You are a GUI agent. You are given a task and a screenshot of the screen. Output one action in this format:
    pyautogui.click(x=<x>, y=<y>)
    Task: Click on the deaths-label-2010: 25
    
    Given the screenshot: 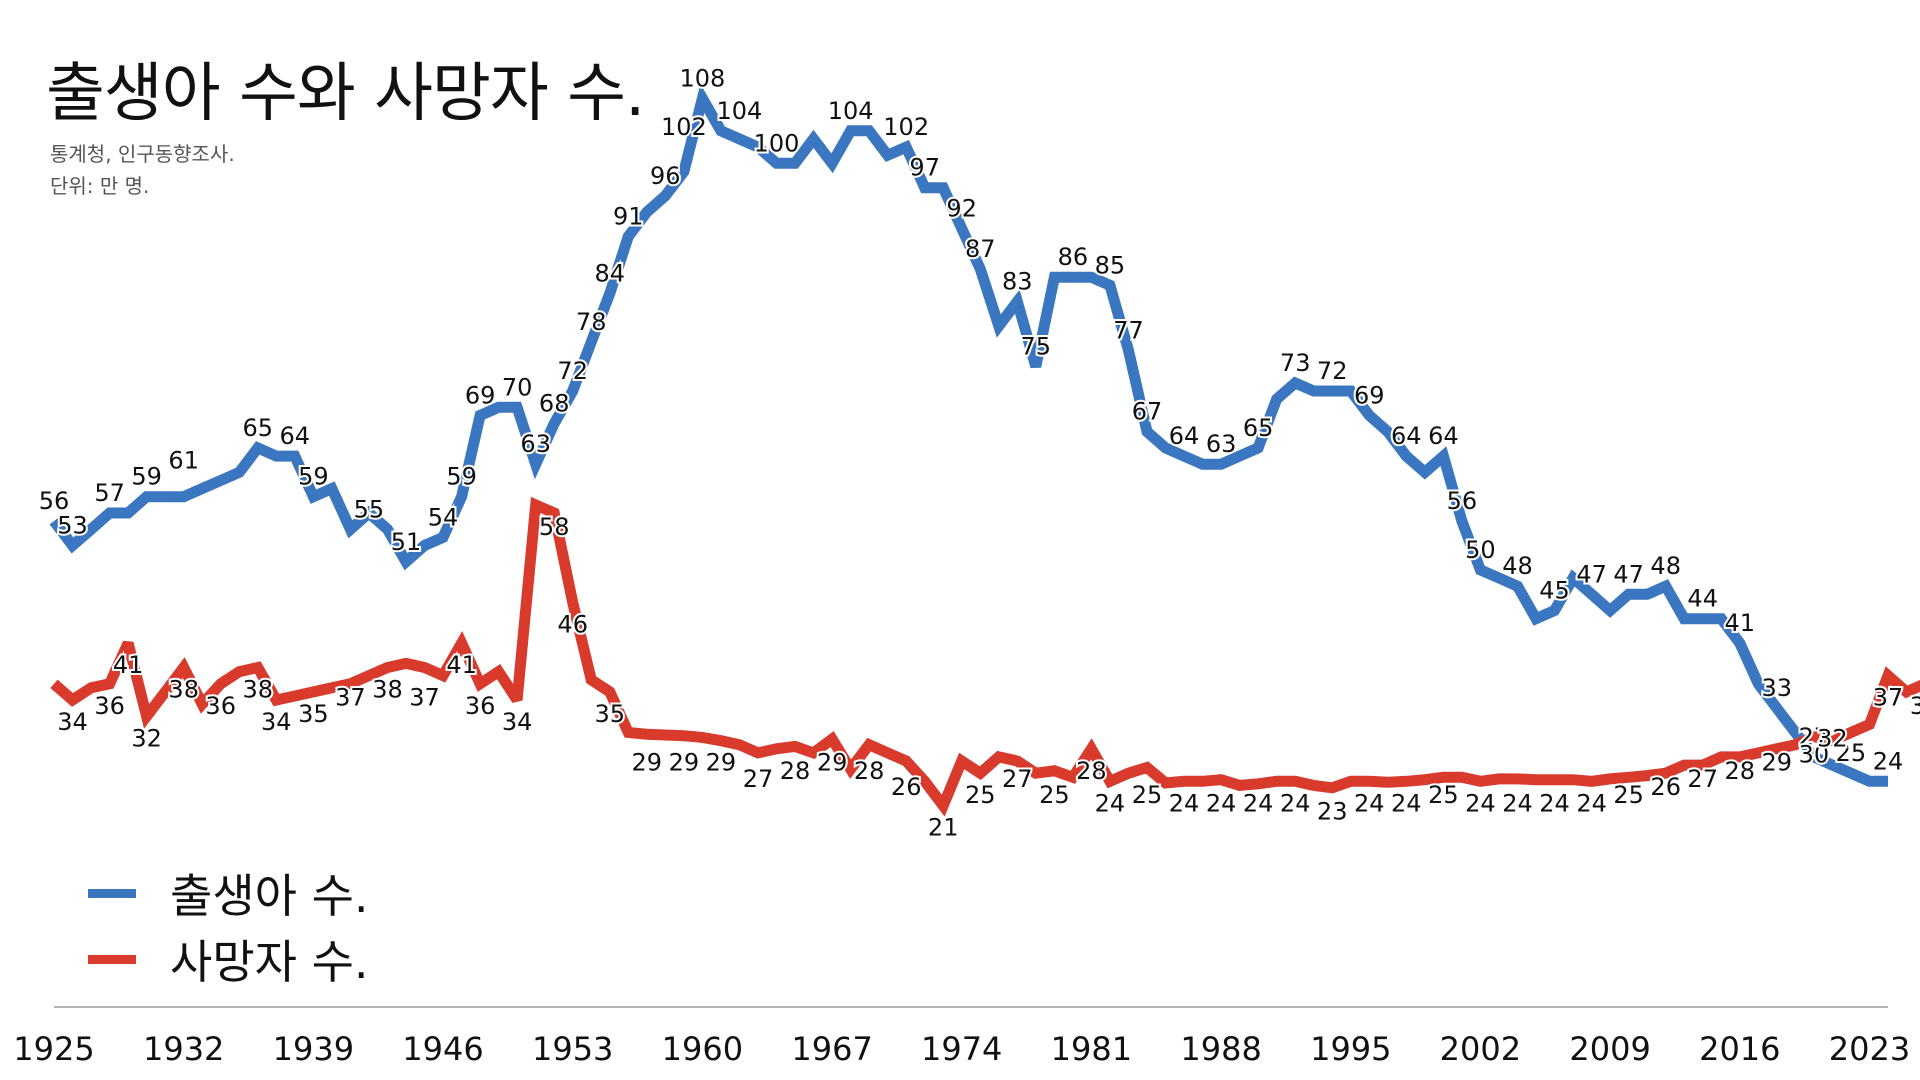 What is the action you would take?
    pyautogui.click(x=1628, y=795)
    